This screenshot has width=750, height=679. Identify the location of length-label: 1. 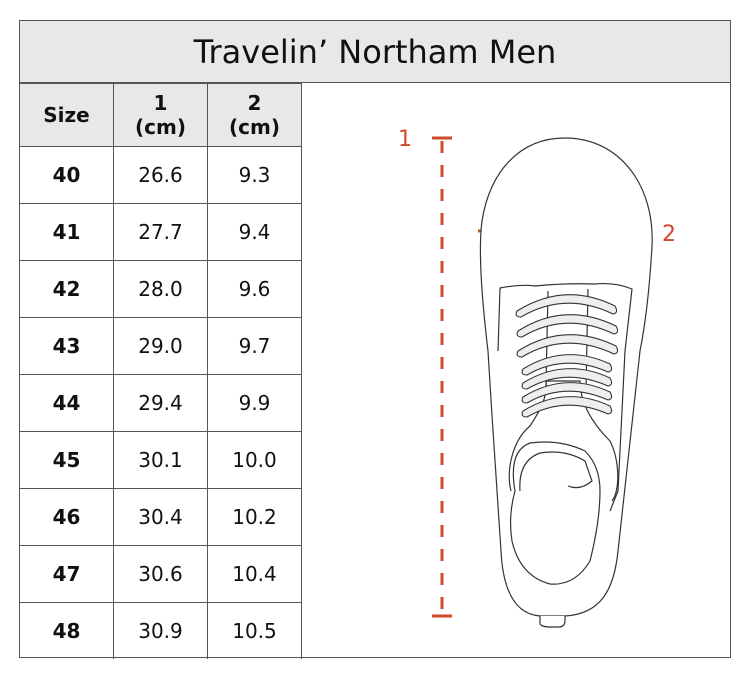
(405, 139).